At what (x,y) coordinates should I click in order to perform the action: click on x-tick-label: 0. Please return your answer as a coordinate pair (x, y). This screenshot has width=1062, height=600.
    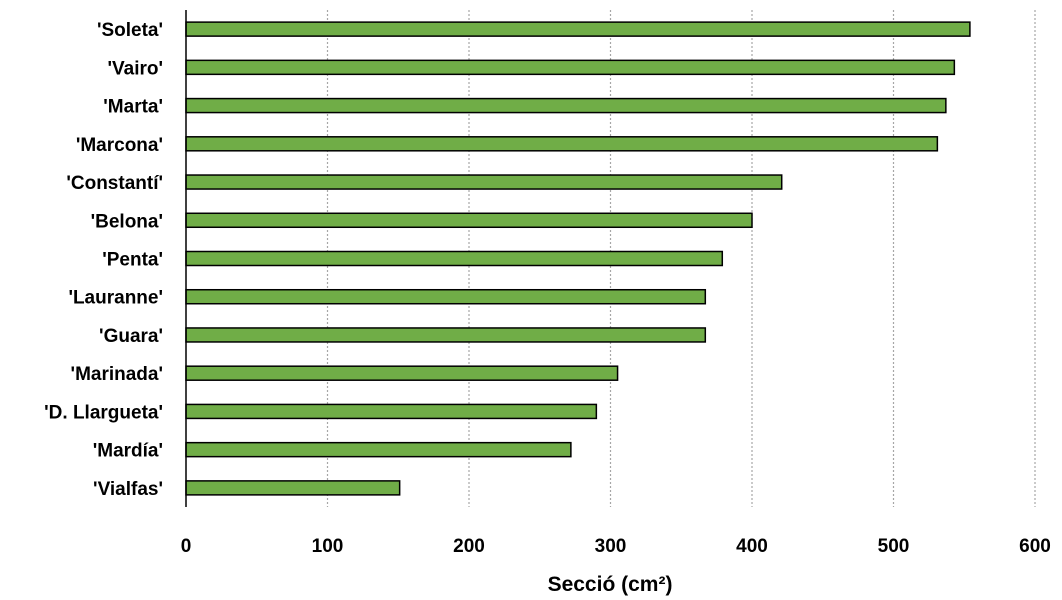
    Looking at the image, I should click on (186, 546).